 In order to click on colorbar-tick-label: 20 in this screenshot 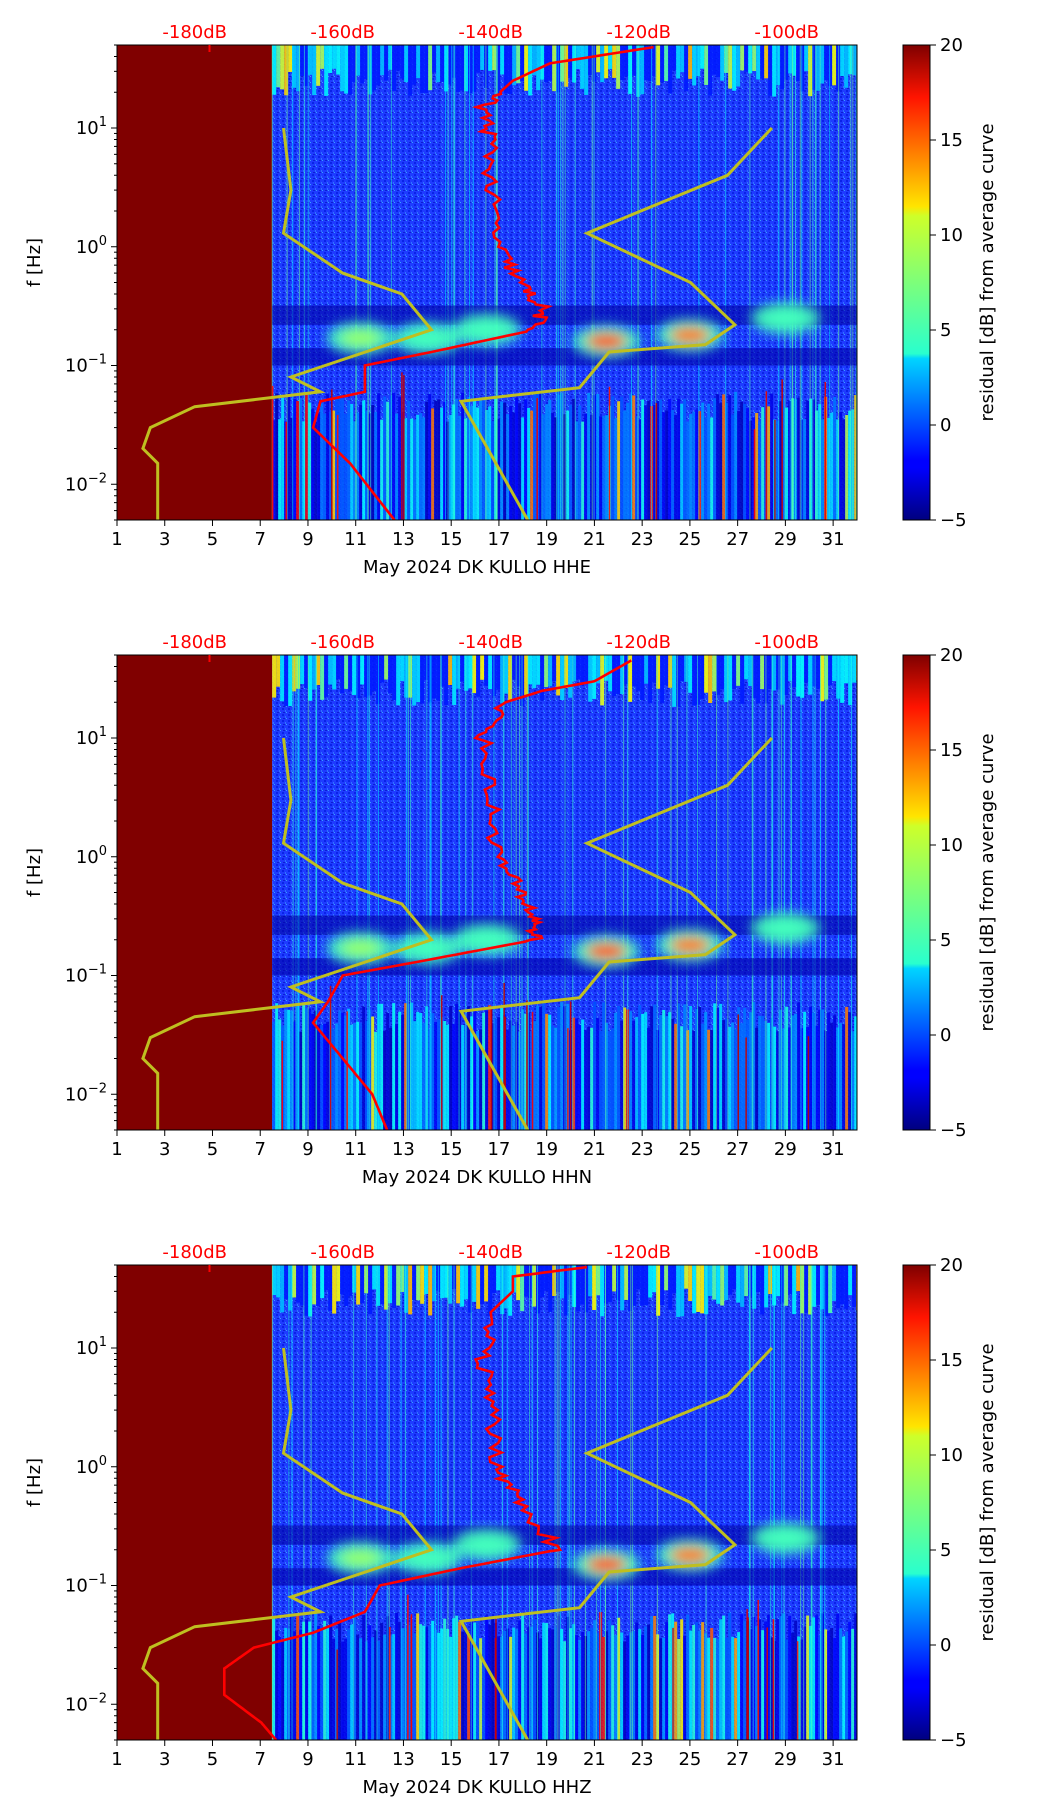, I will do `click(951, 45)`.